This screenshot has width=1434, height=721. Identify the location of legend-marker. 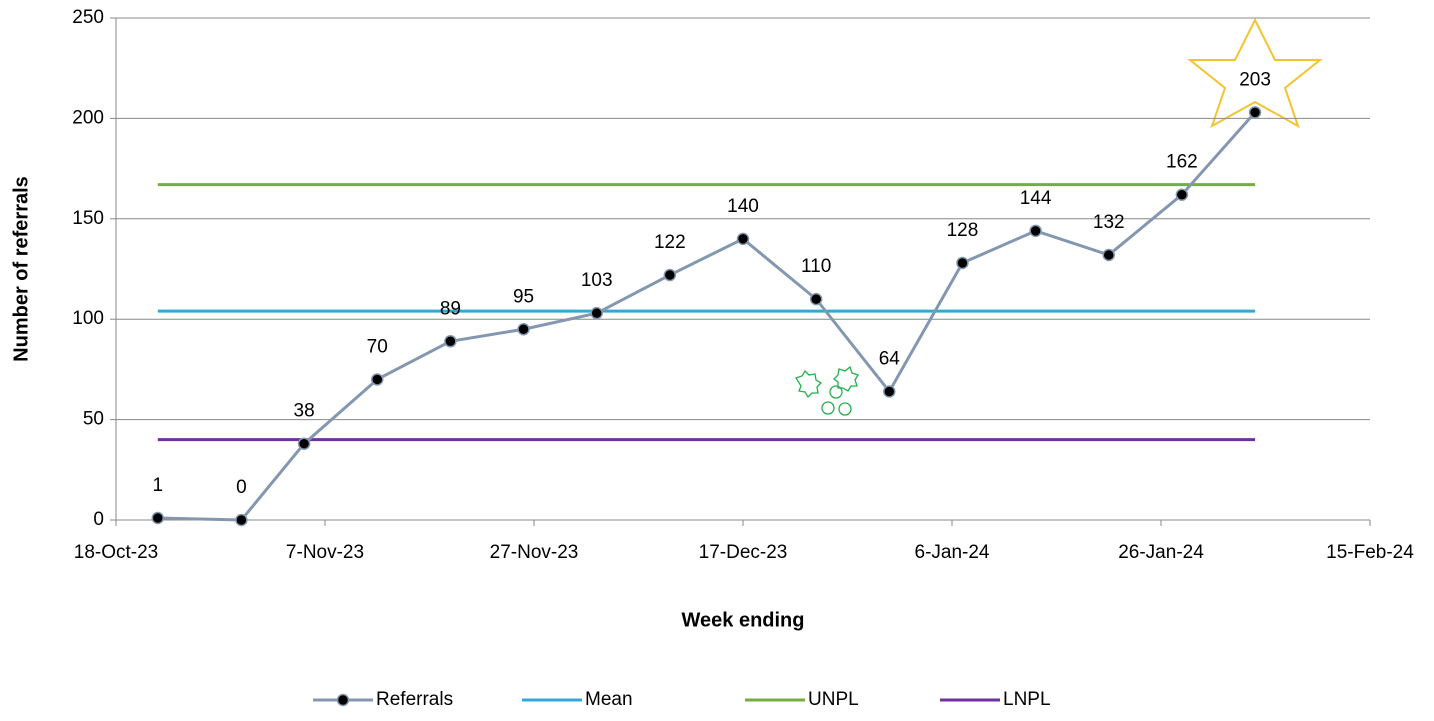
(343, 700).